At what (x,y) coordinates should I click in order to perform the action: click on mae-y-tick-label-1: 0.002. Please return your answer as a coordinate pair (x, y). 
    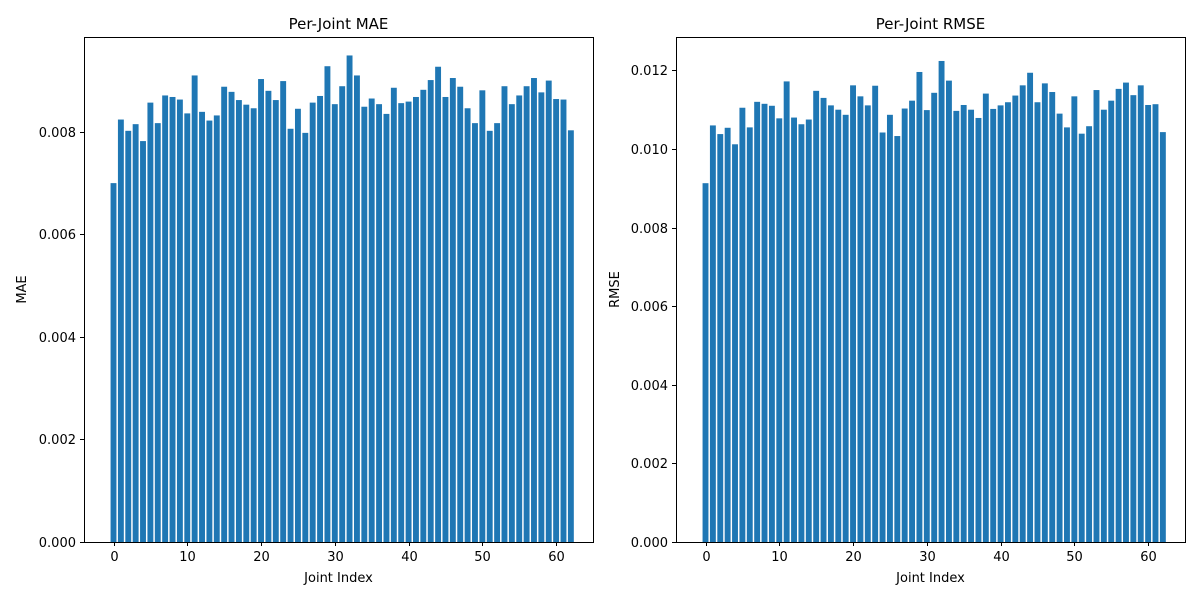
    Looking at the image, I should click on (57, 440).